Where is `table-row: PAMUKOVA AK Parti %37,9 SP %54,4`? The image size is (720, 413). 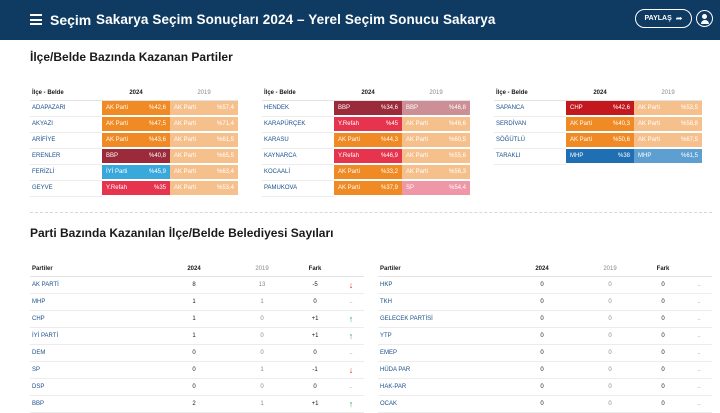 table-row: PAMUKOVA AK Parti %37,9 SP %54,4 is located at coordinates (366, 188).